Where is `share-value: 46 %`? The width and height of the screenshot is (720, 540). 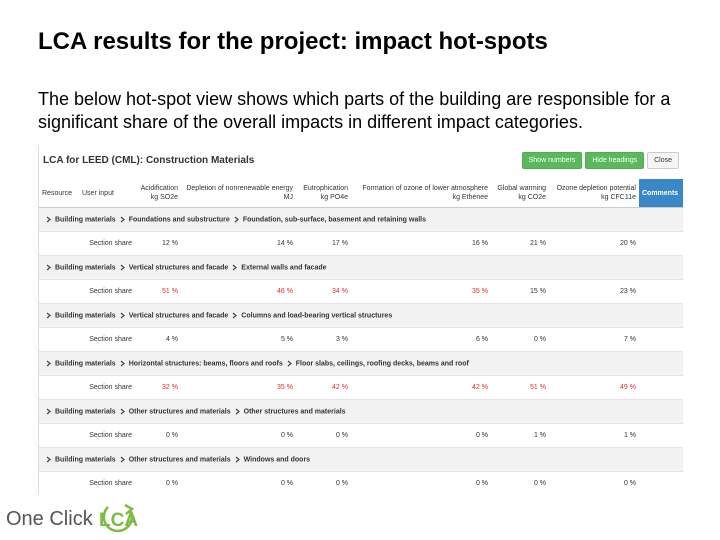 share-value: 46 % is located at coordinates (238, 291).